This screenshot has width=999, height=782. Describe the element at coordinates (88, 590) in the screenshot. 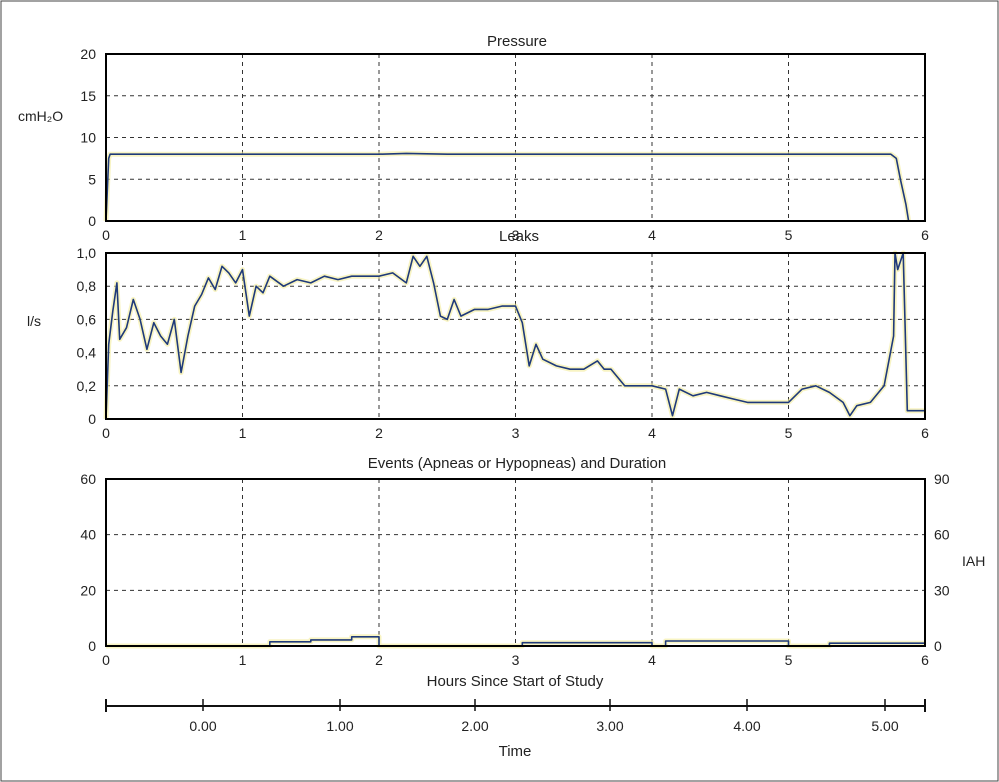

I see `events-y-tick-label: 20` at that location.